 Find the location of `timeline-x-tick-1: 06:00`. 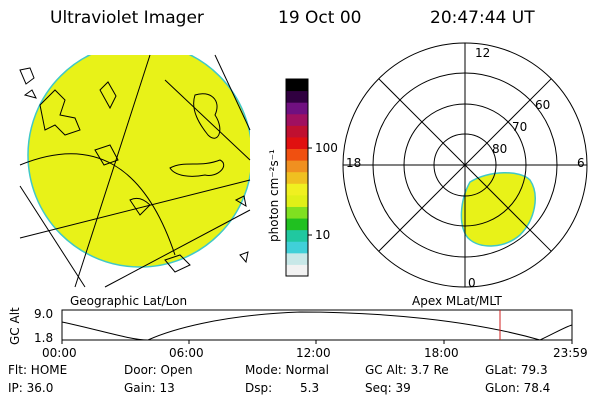

timeline-x-tick-1: 06:00 is located at coordinates (186, 353).